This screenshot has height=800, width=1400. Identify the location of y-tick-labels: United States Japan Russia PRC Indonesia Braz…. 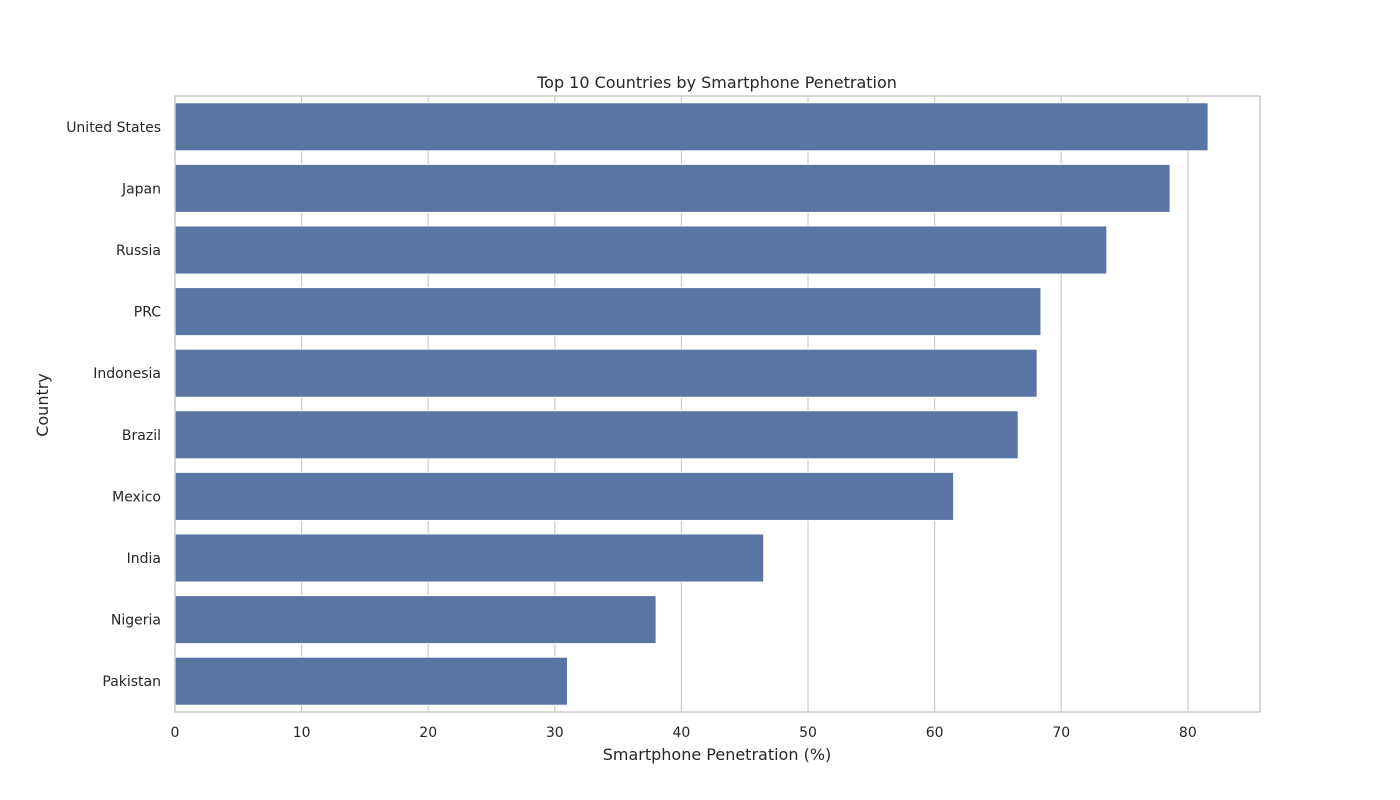
(113, 405).